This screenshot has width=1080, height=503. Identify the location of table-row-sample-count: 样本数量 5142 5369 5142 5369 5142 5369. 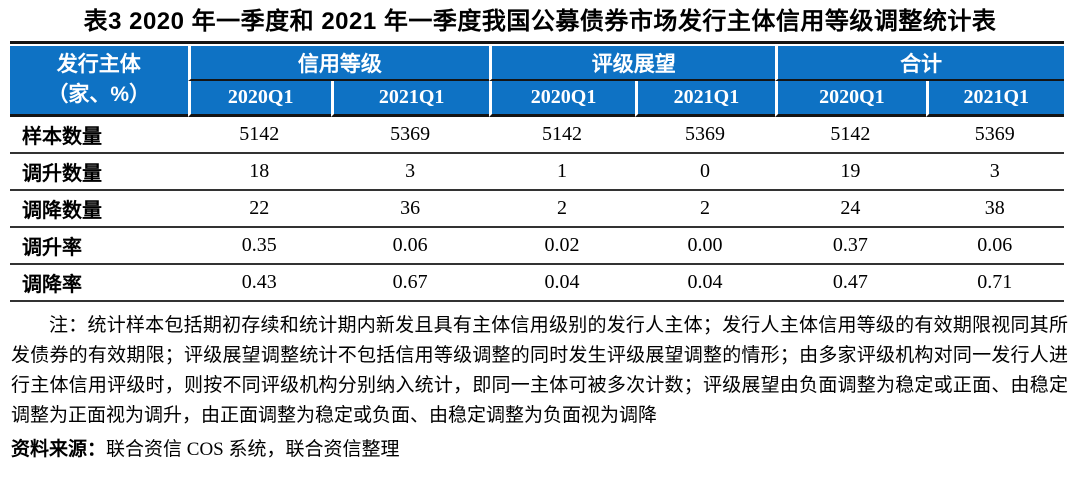
(537, 135).